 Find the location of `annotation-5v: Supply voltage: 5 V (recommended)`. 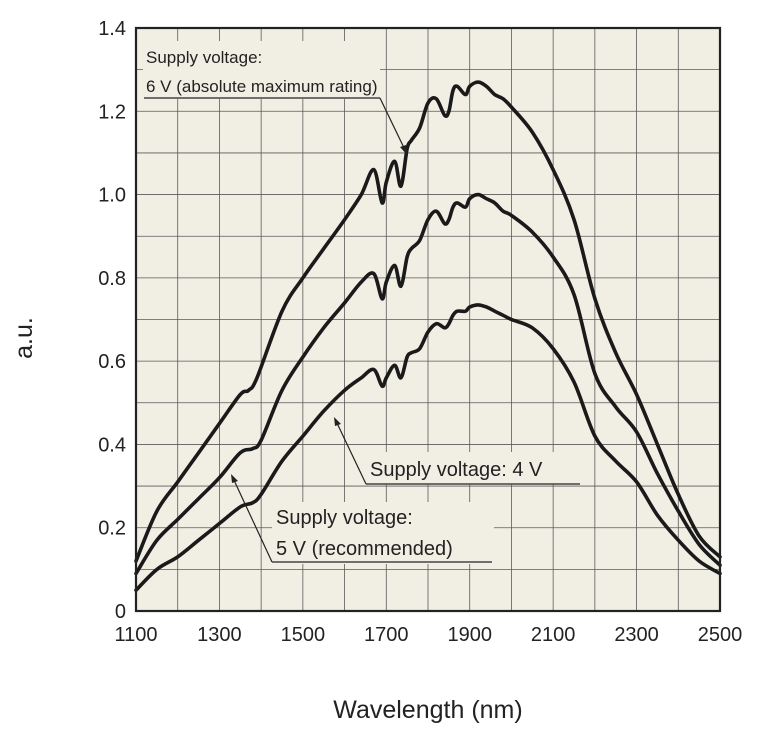

annotation-5v: Supply voltage: 5 V (recommended) is located at coordinates (362, 519).